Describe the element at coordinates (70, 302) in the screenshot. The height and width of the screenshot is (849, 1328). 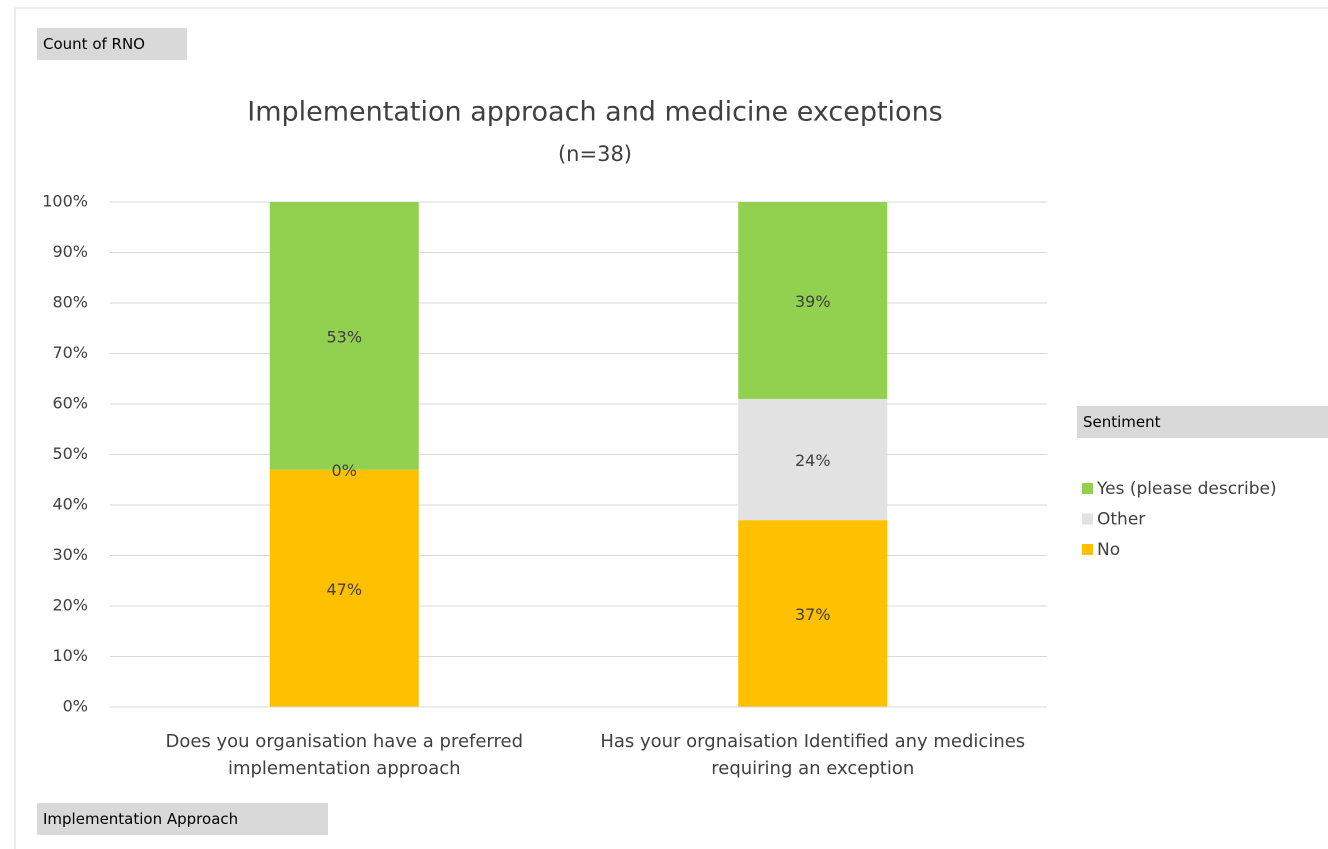
I see `y-tick-label: 80%` at that location.